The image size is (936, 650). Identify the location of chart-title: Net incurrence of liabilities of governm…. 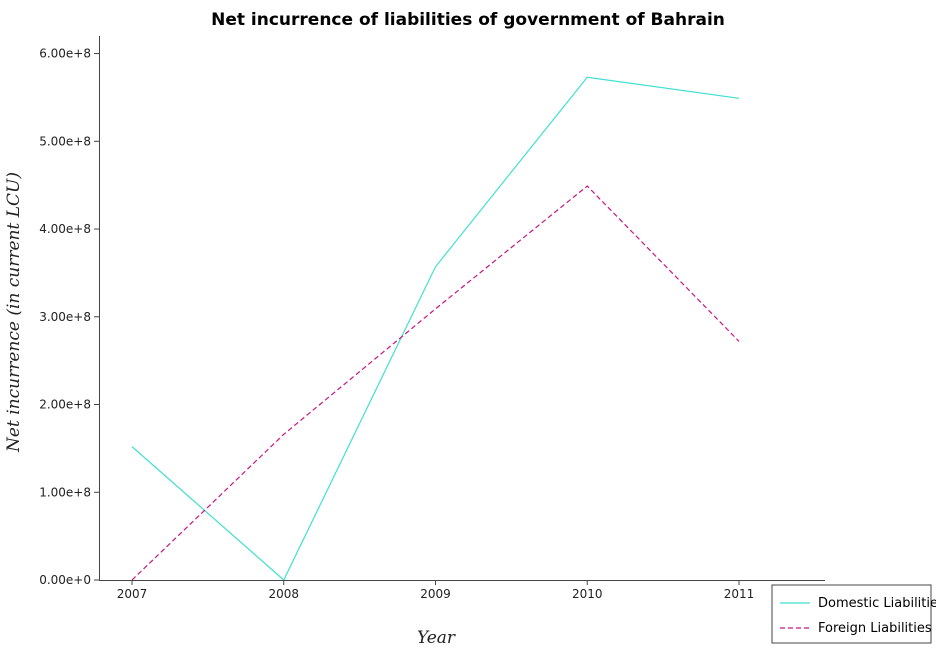
(468, 20).